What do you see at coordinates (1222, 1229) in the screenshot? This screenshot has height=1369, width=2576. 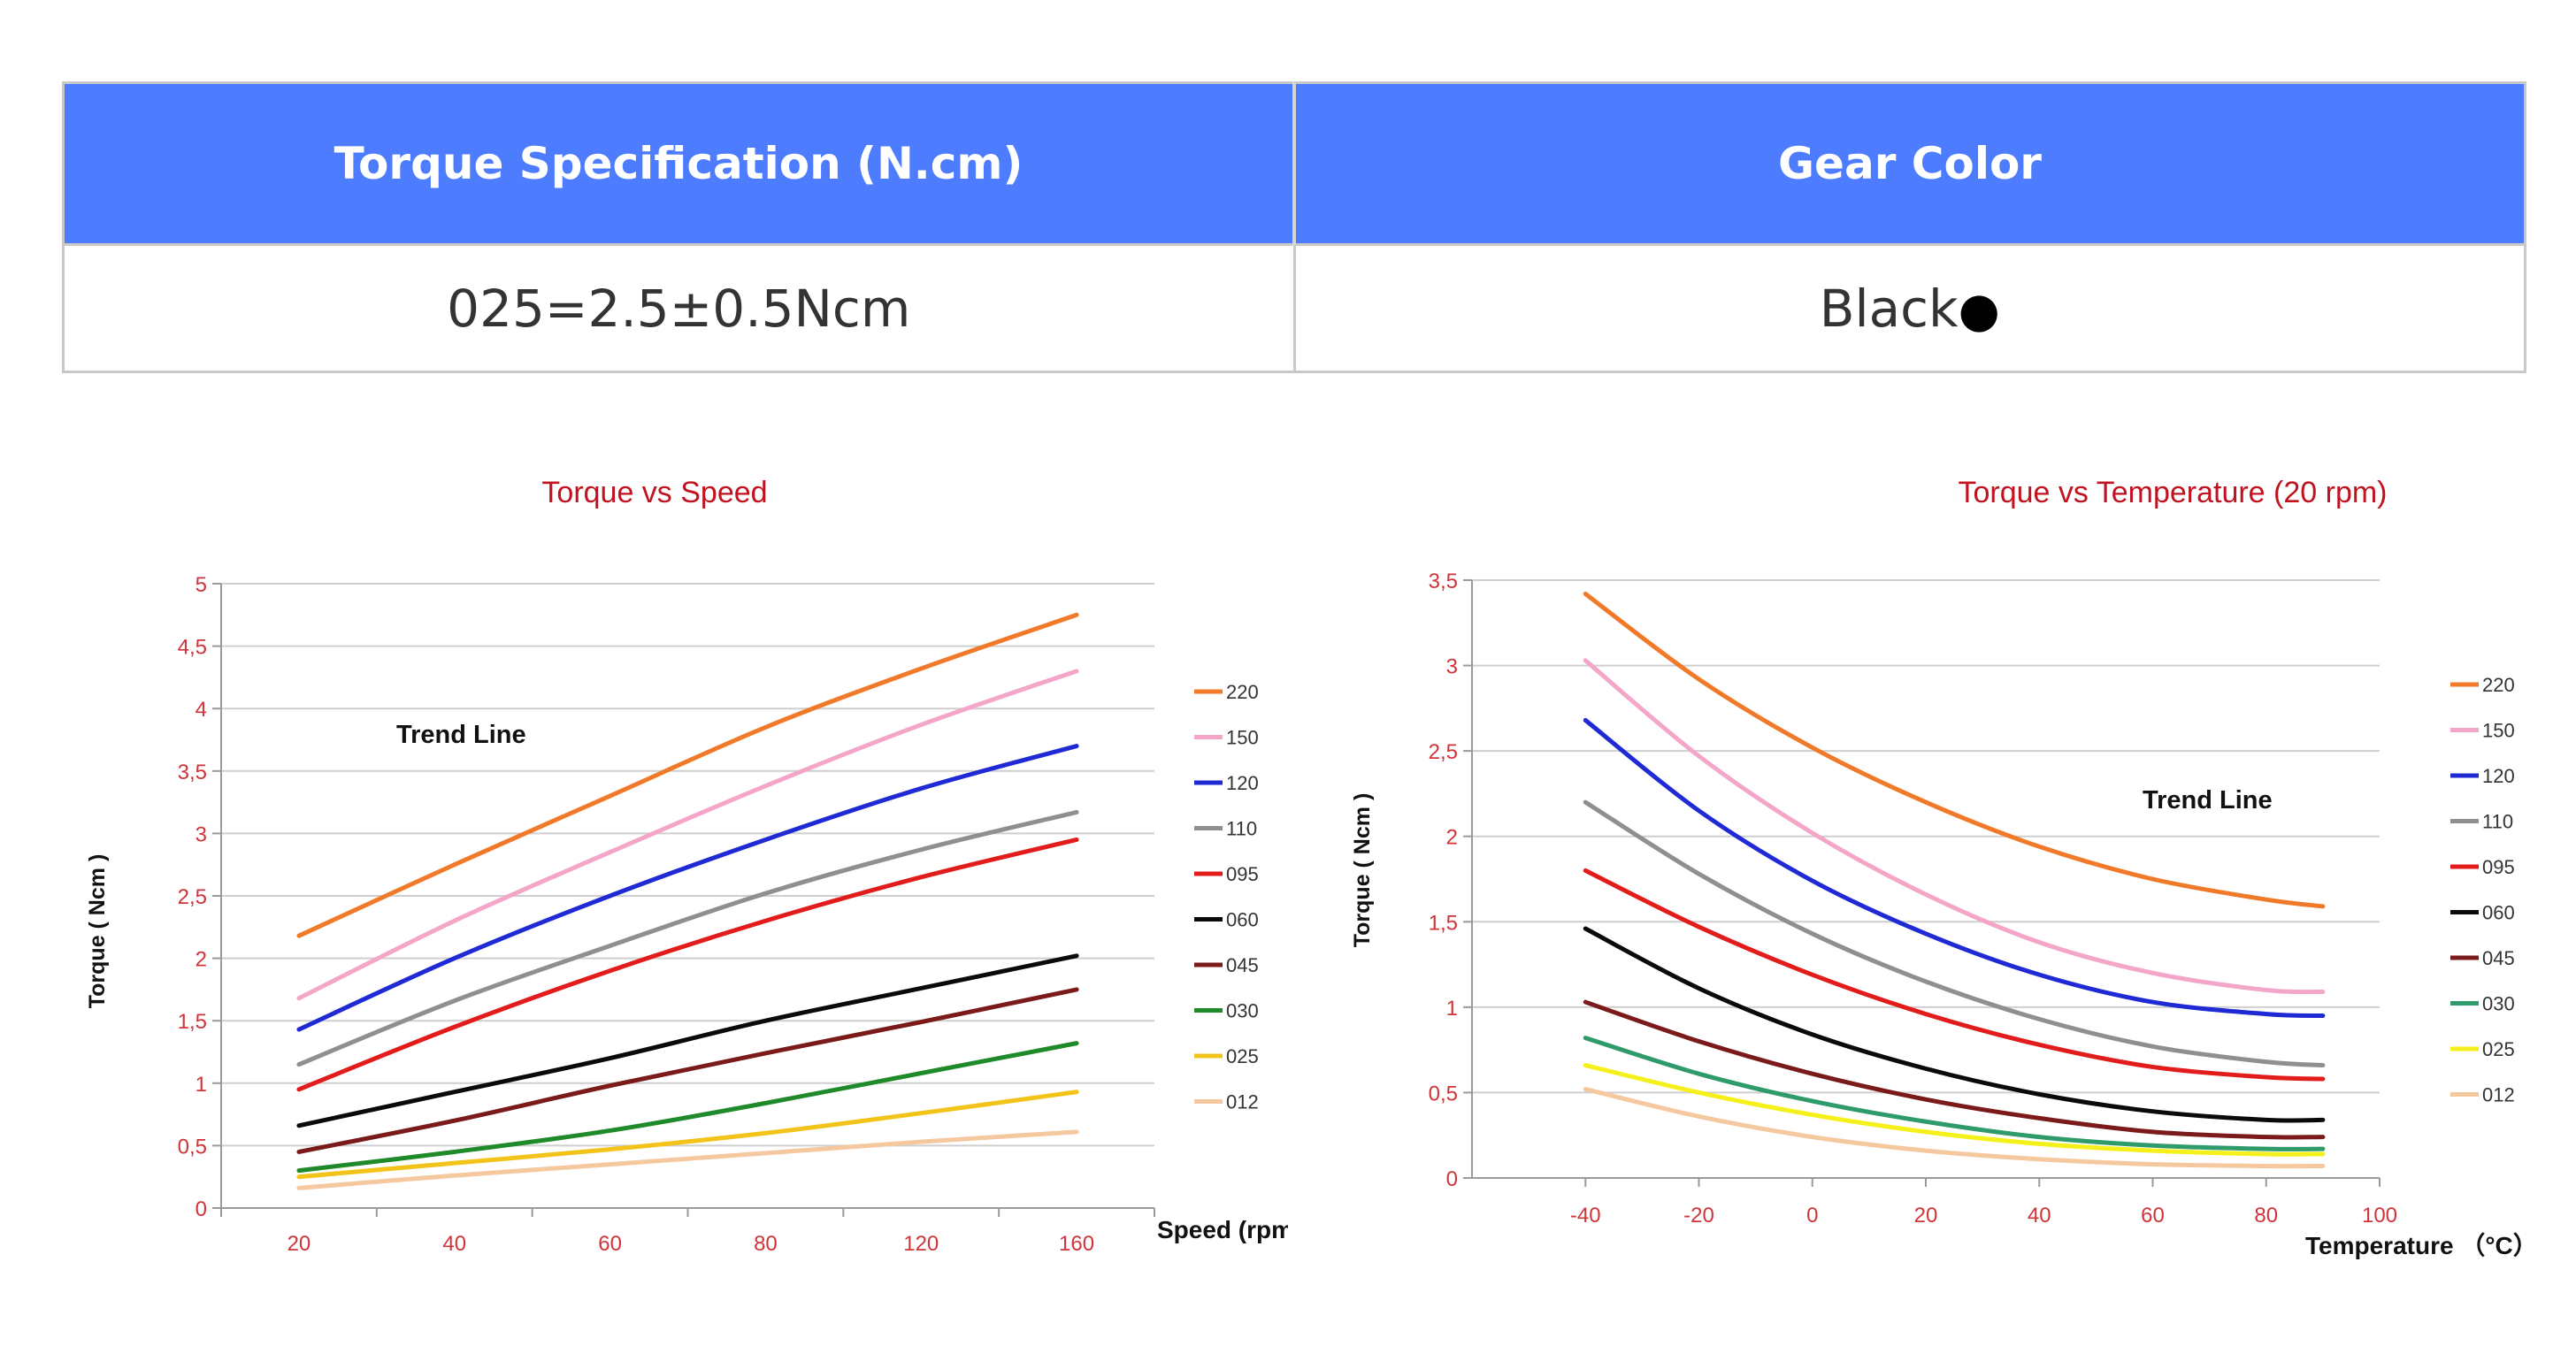 I see `x-axis-label: Speed (rpm)` at bounding box center [1222, 1229].